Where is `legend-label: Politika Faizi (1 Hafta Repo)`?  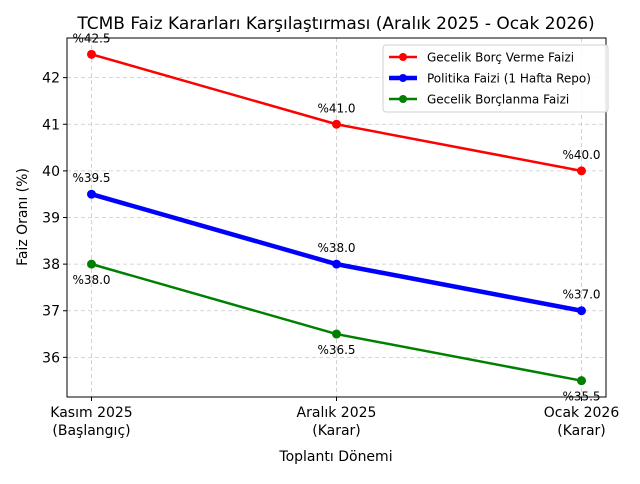
legend-label: Politika Faizi (1 Hafta Repo) is located at coordinates (509, 79).